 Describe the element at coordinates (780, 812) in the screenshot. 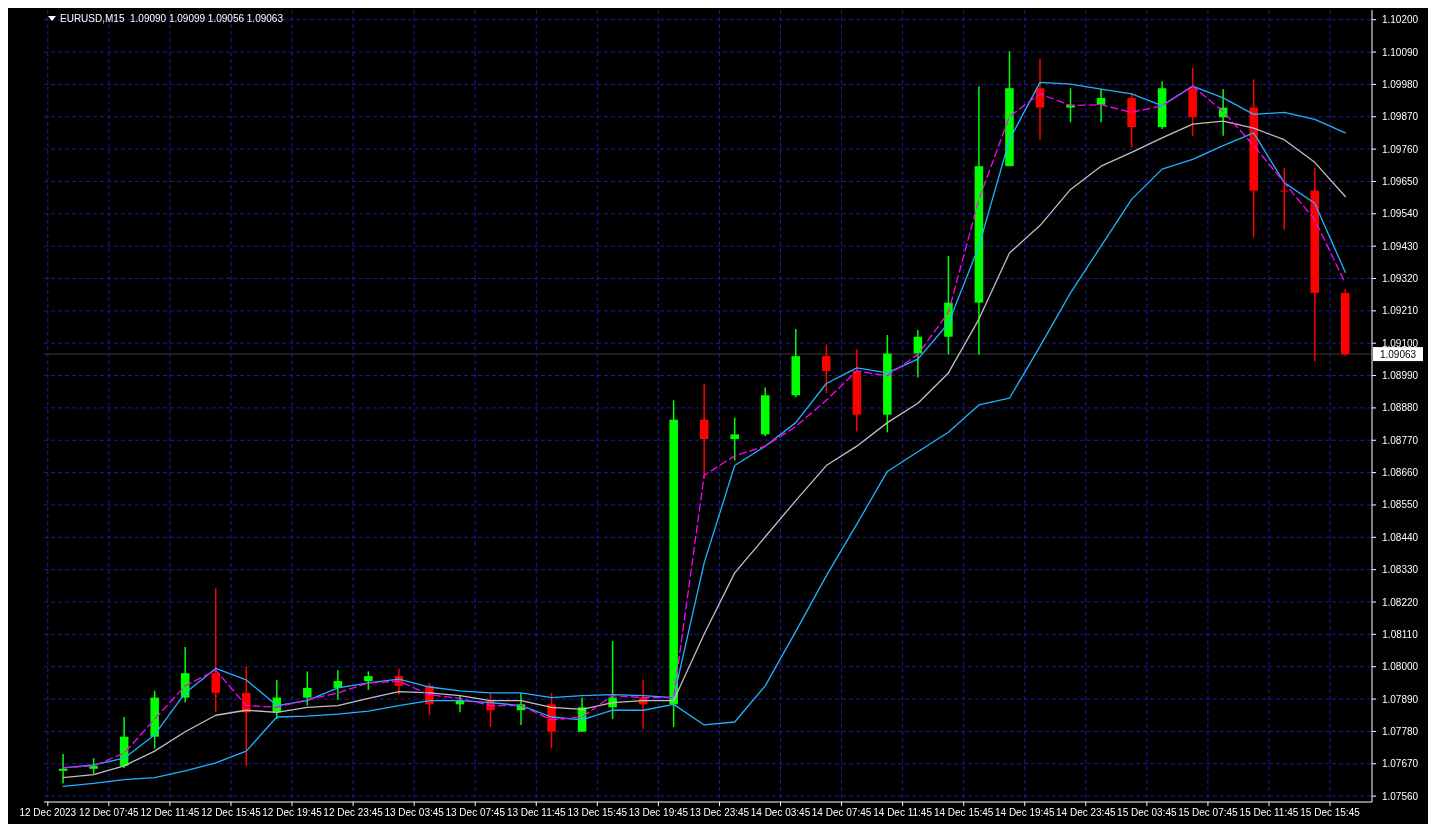

I see `x-tick-label: 14 Dec 03:45` at that location.